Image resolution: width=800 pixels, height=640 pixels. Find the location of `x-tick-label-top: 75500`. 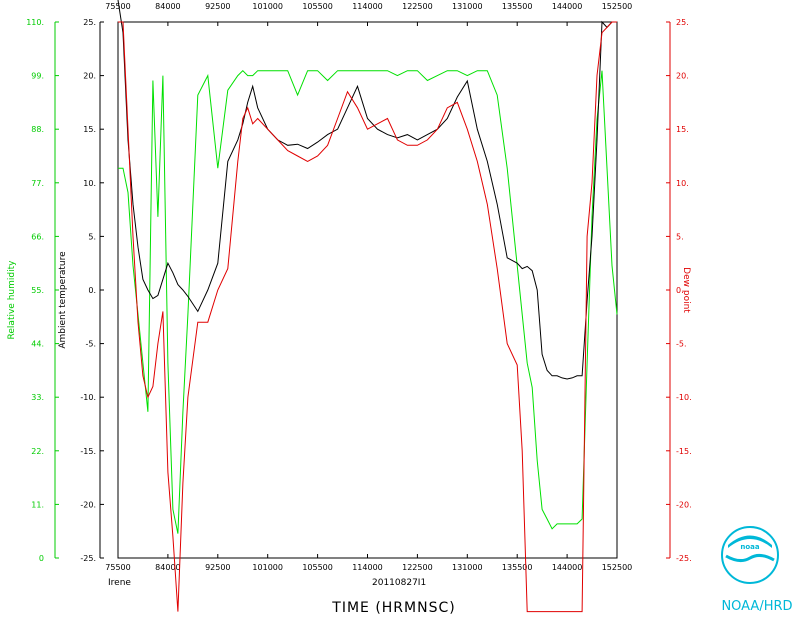

x-tick-label-top: 75500 is located at coordinates (117, 6).